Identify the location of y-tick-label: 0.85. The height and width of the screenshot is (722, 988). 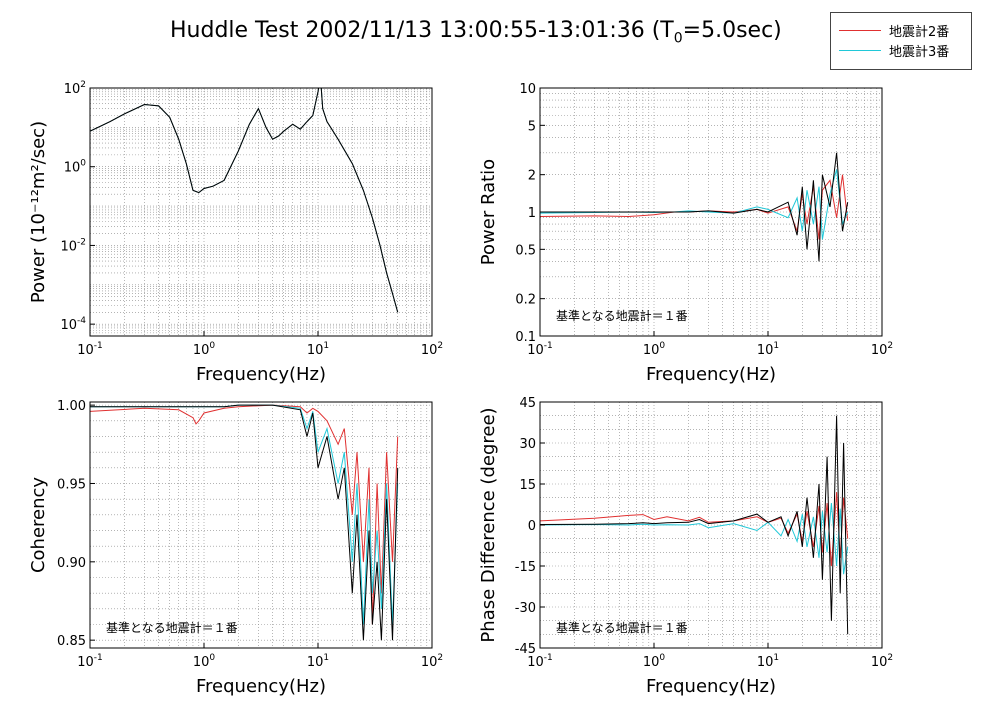
(71, 641).